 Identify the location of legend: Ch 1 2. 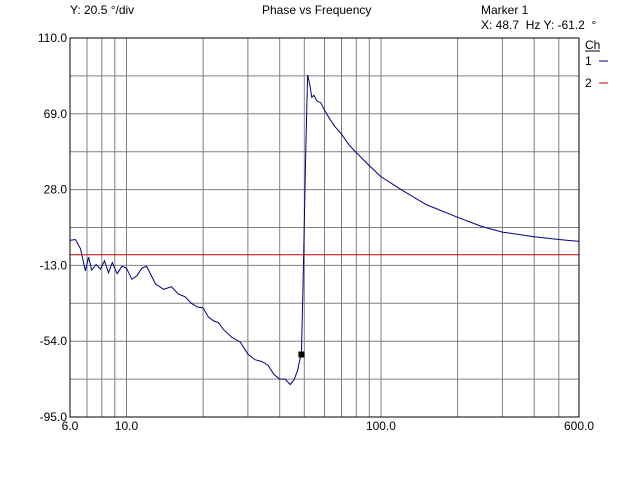
(596, 64).